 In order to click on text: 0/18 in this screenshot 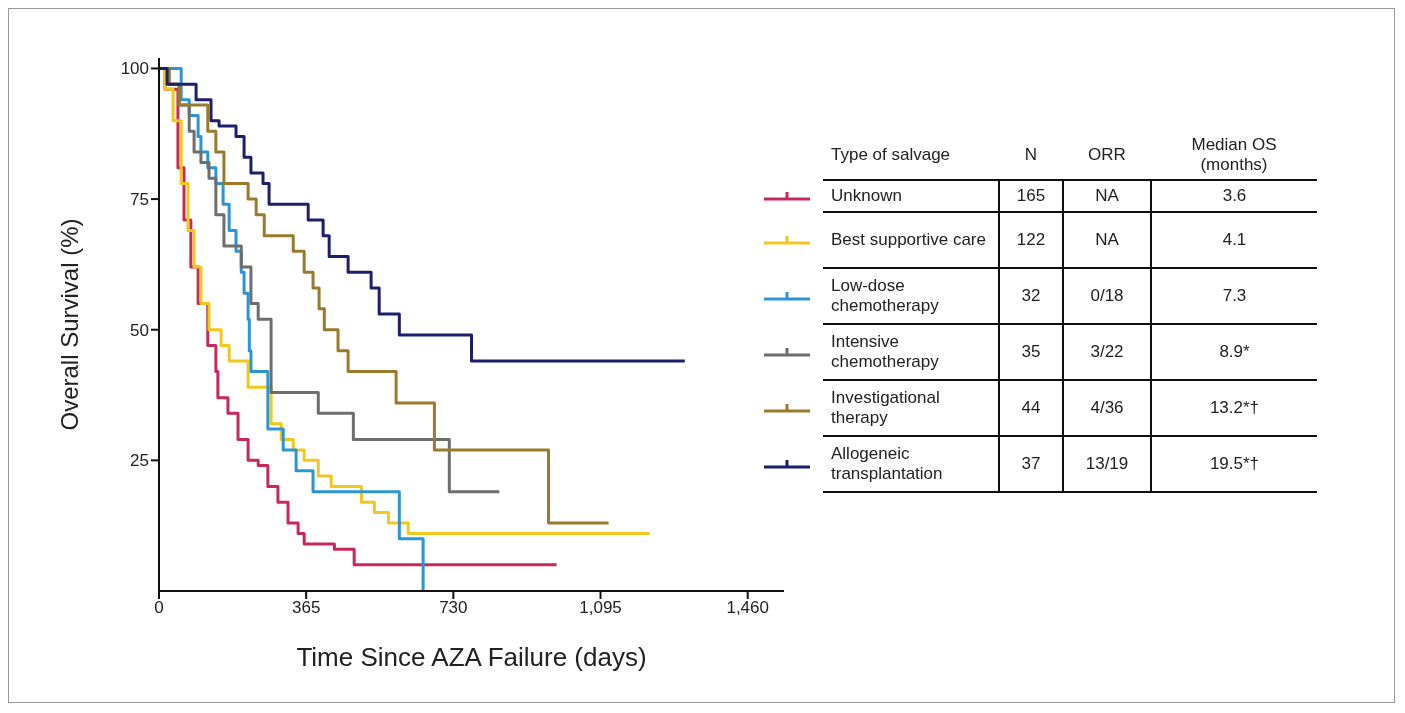, I will do `click(1107, 296)`.